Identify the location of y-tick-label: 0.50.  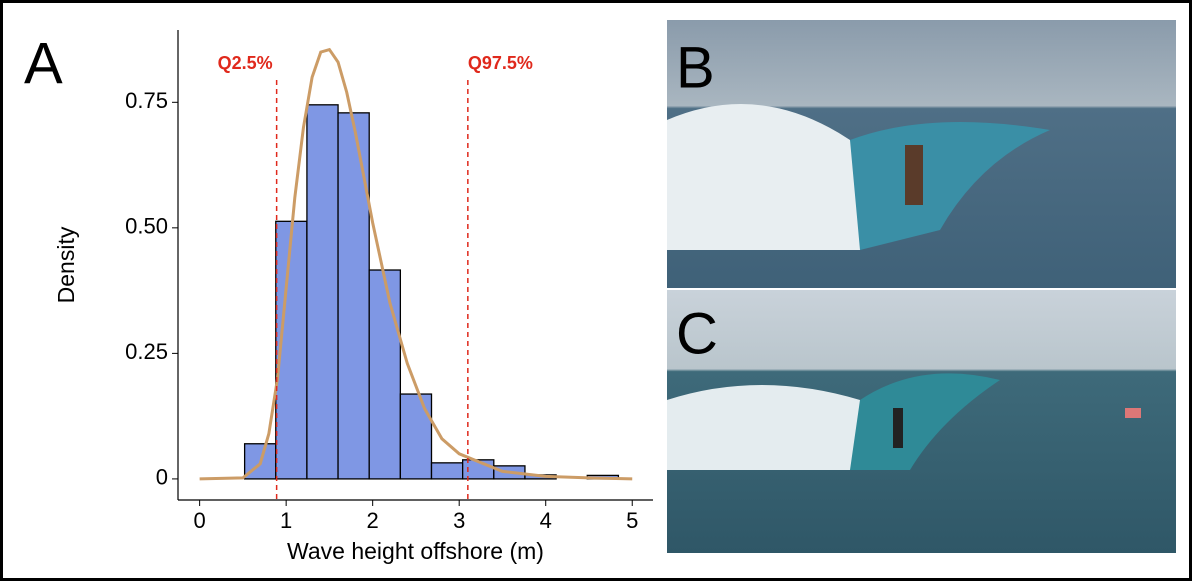
(146, 226).